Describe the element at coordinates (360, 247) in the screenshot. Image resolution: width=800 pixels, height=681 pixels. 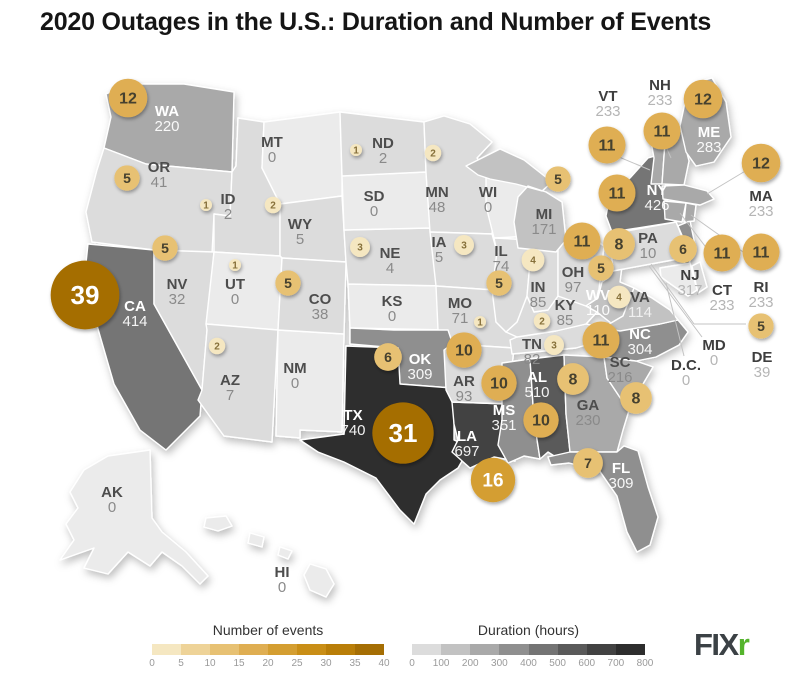
I see `events-bubble-NE` at that location.